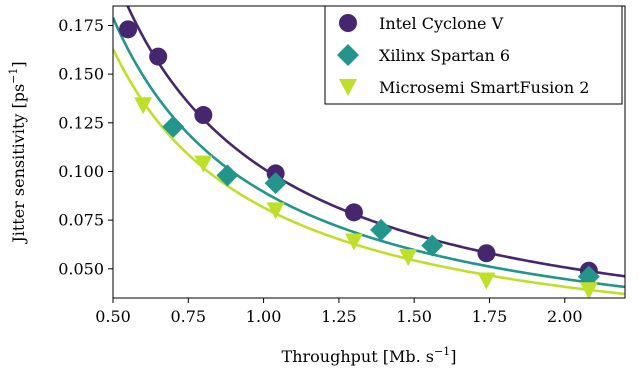  What do you see at coordinates (484, 87) in the screenshot?
I see `legend-label-3: Microsemi SmartFusion 2` at bounding box center [484, 87].